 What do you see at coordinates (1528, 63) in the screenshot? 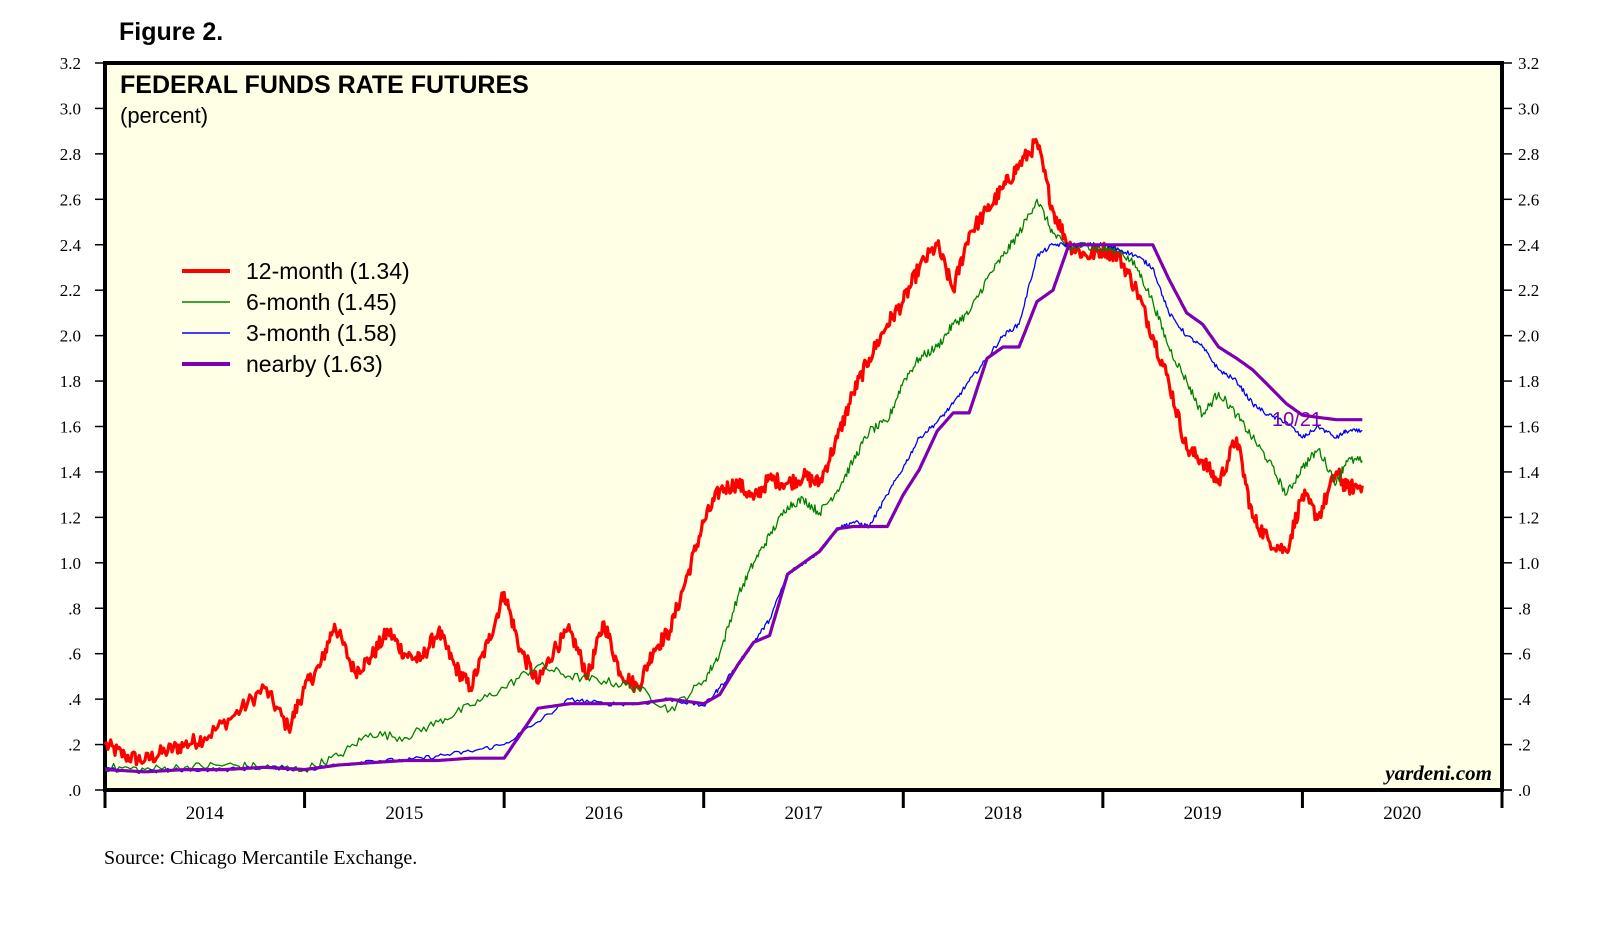
I see `y-tick-label-right: 3.2` at bounding box center [1528, 63].